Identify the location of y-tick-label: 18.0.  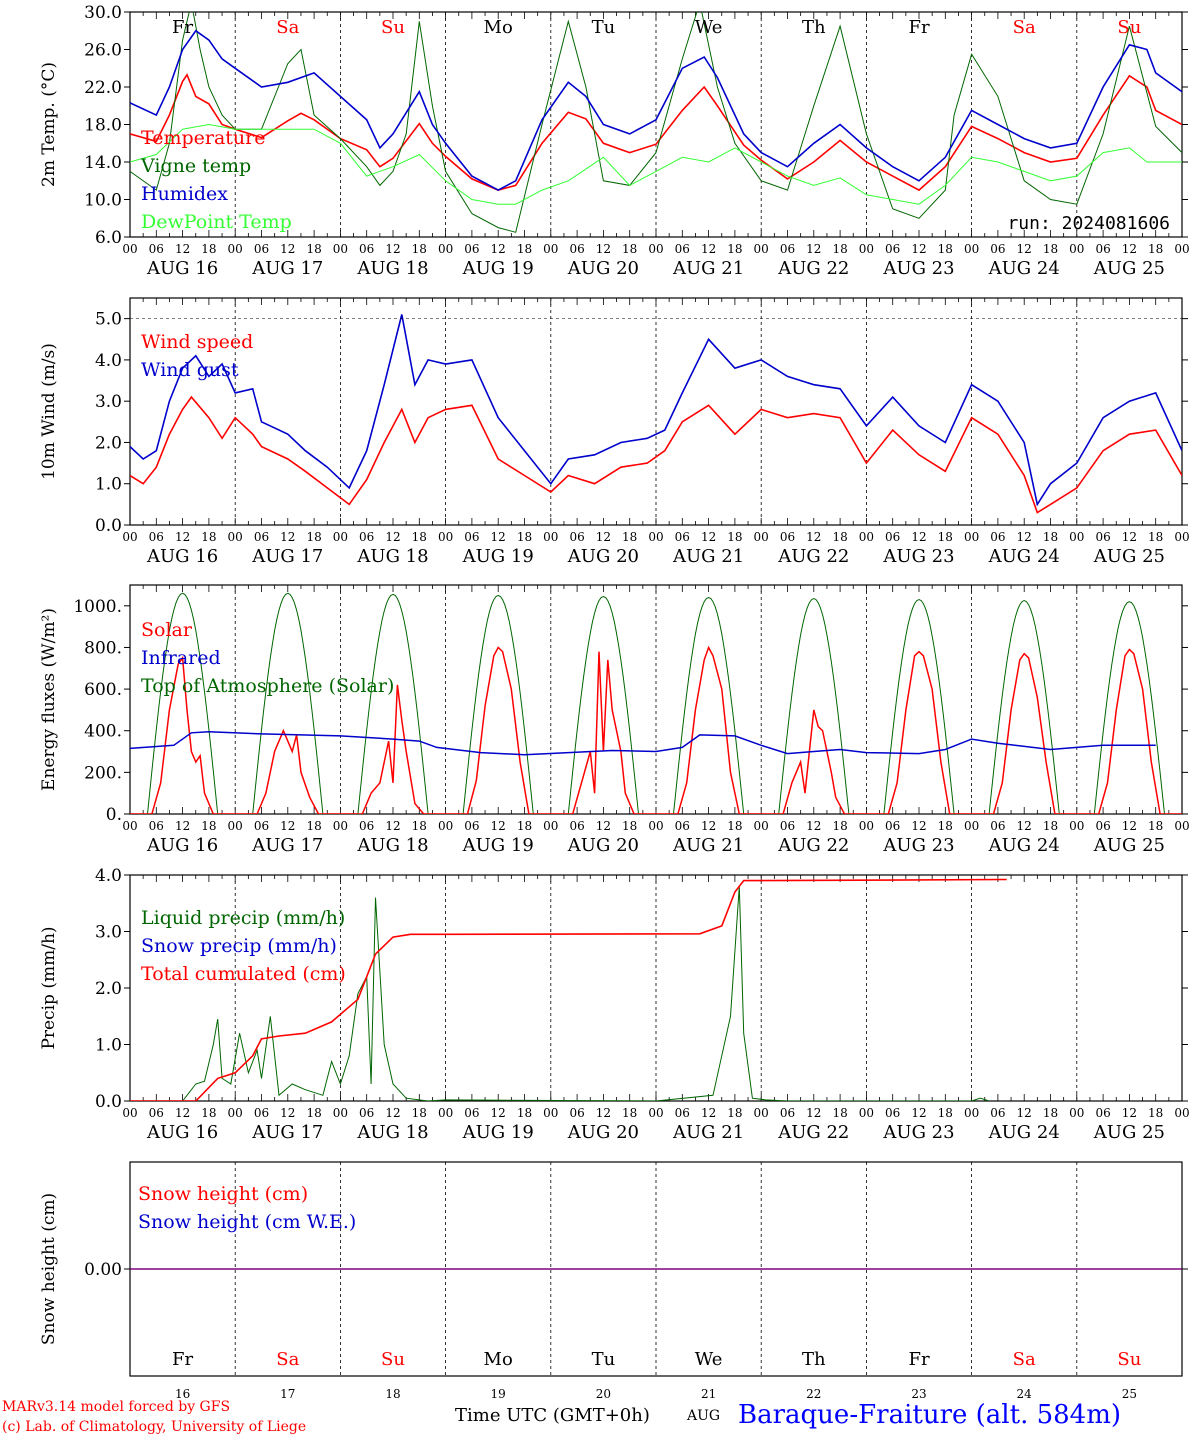
(103, 126).